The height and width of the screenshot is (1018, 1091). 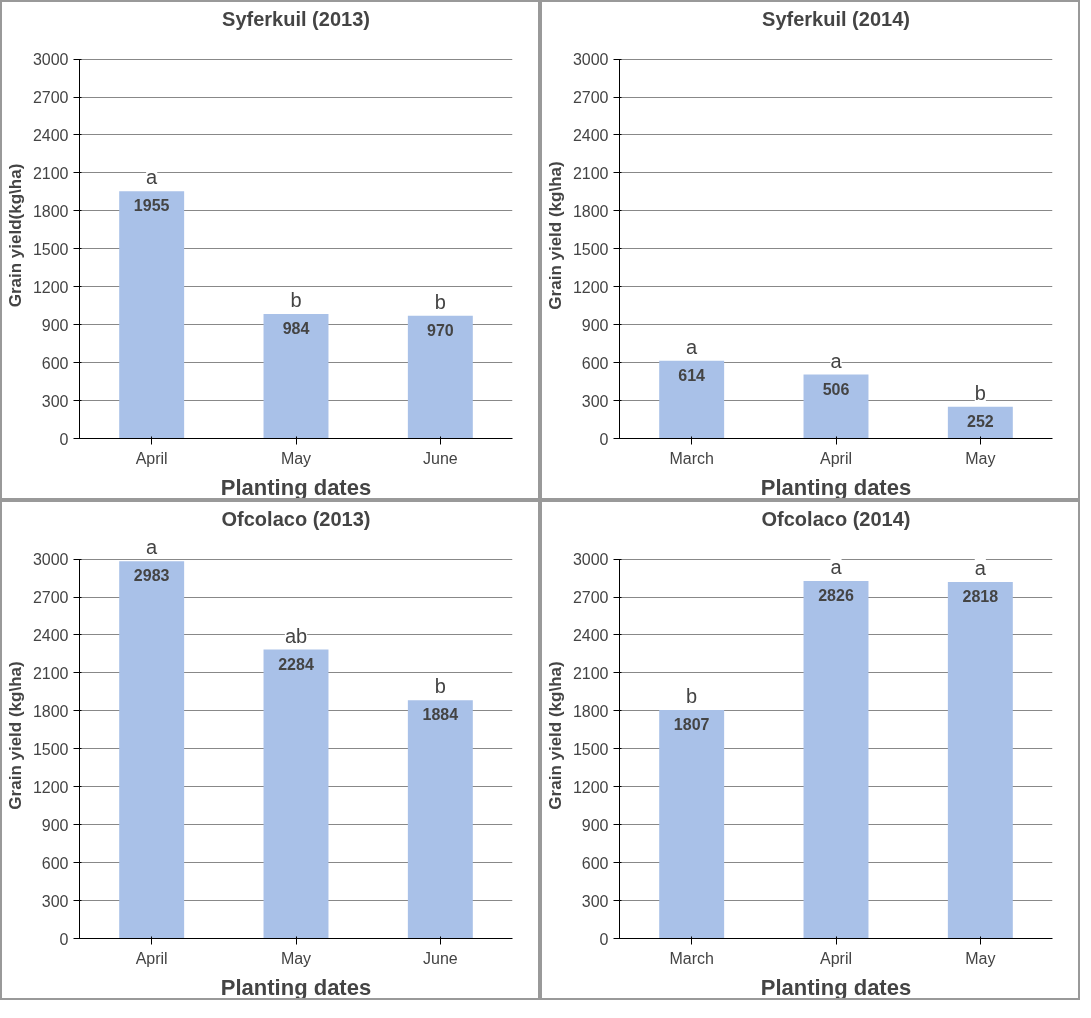 What do you see at coordinates (836, 389) in the screenshot?
I see `data-label: 506` at bounding box center [836, 389].